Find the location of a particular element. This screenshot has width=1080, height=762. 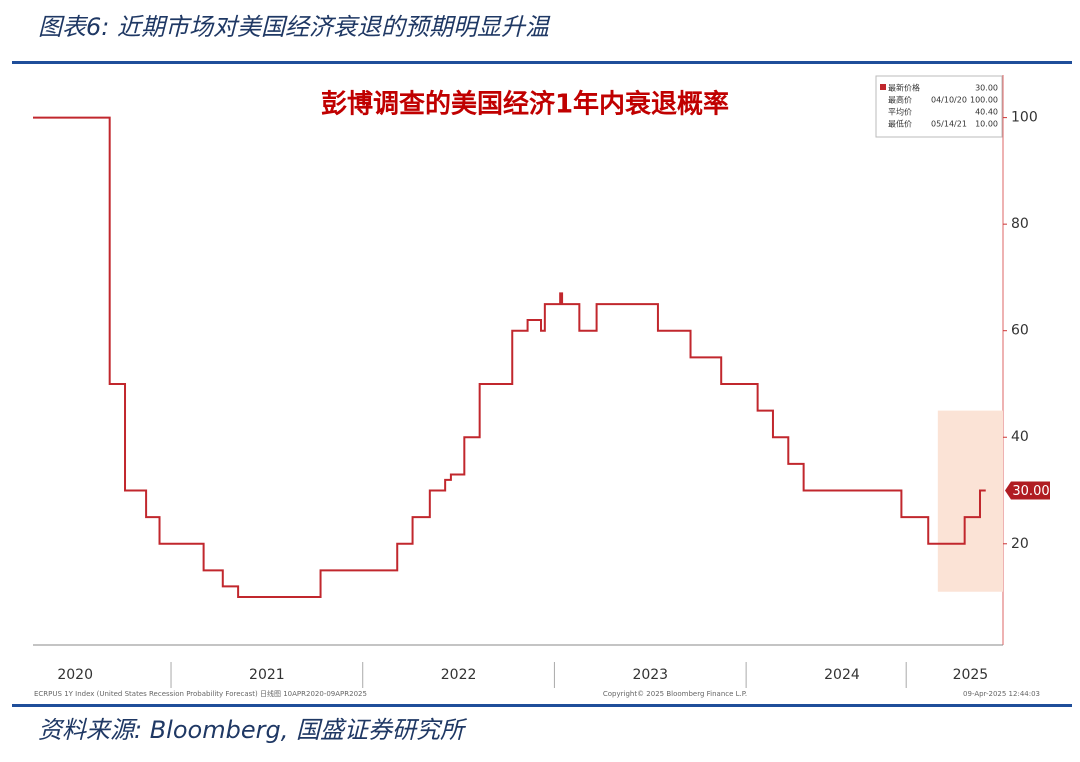

y-tick-label: 80 is located at coordinates (1020, 224).